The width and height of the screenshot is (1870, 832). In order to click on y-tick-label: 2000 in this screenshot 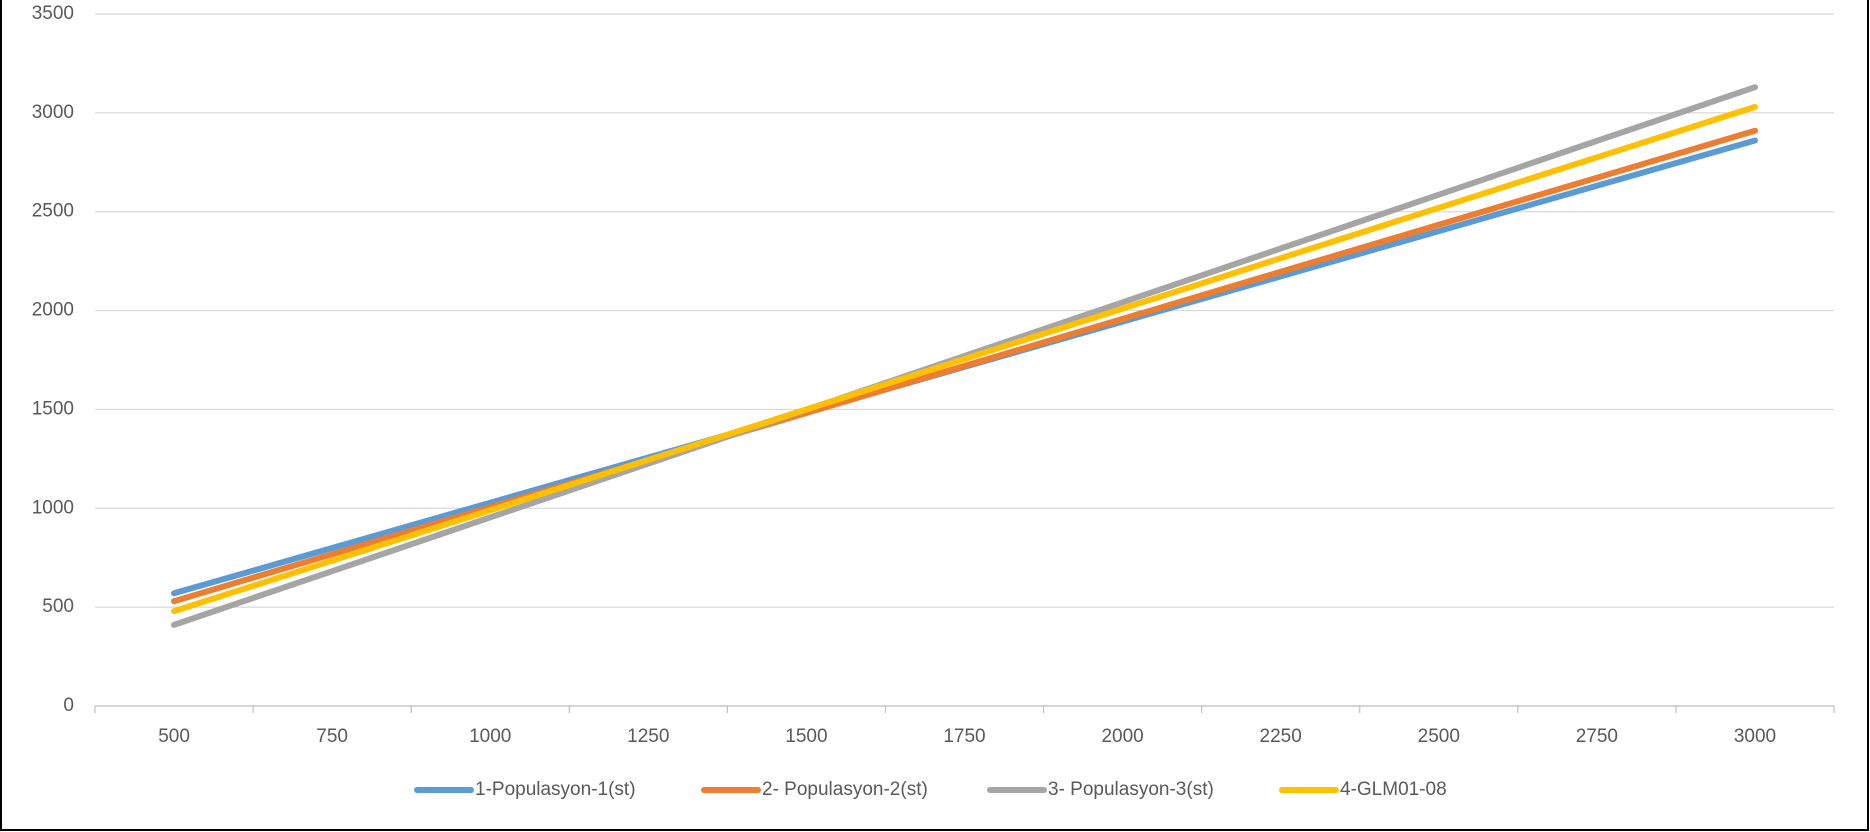, I will do `click(53, 310)`.